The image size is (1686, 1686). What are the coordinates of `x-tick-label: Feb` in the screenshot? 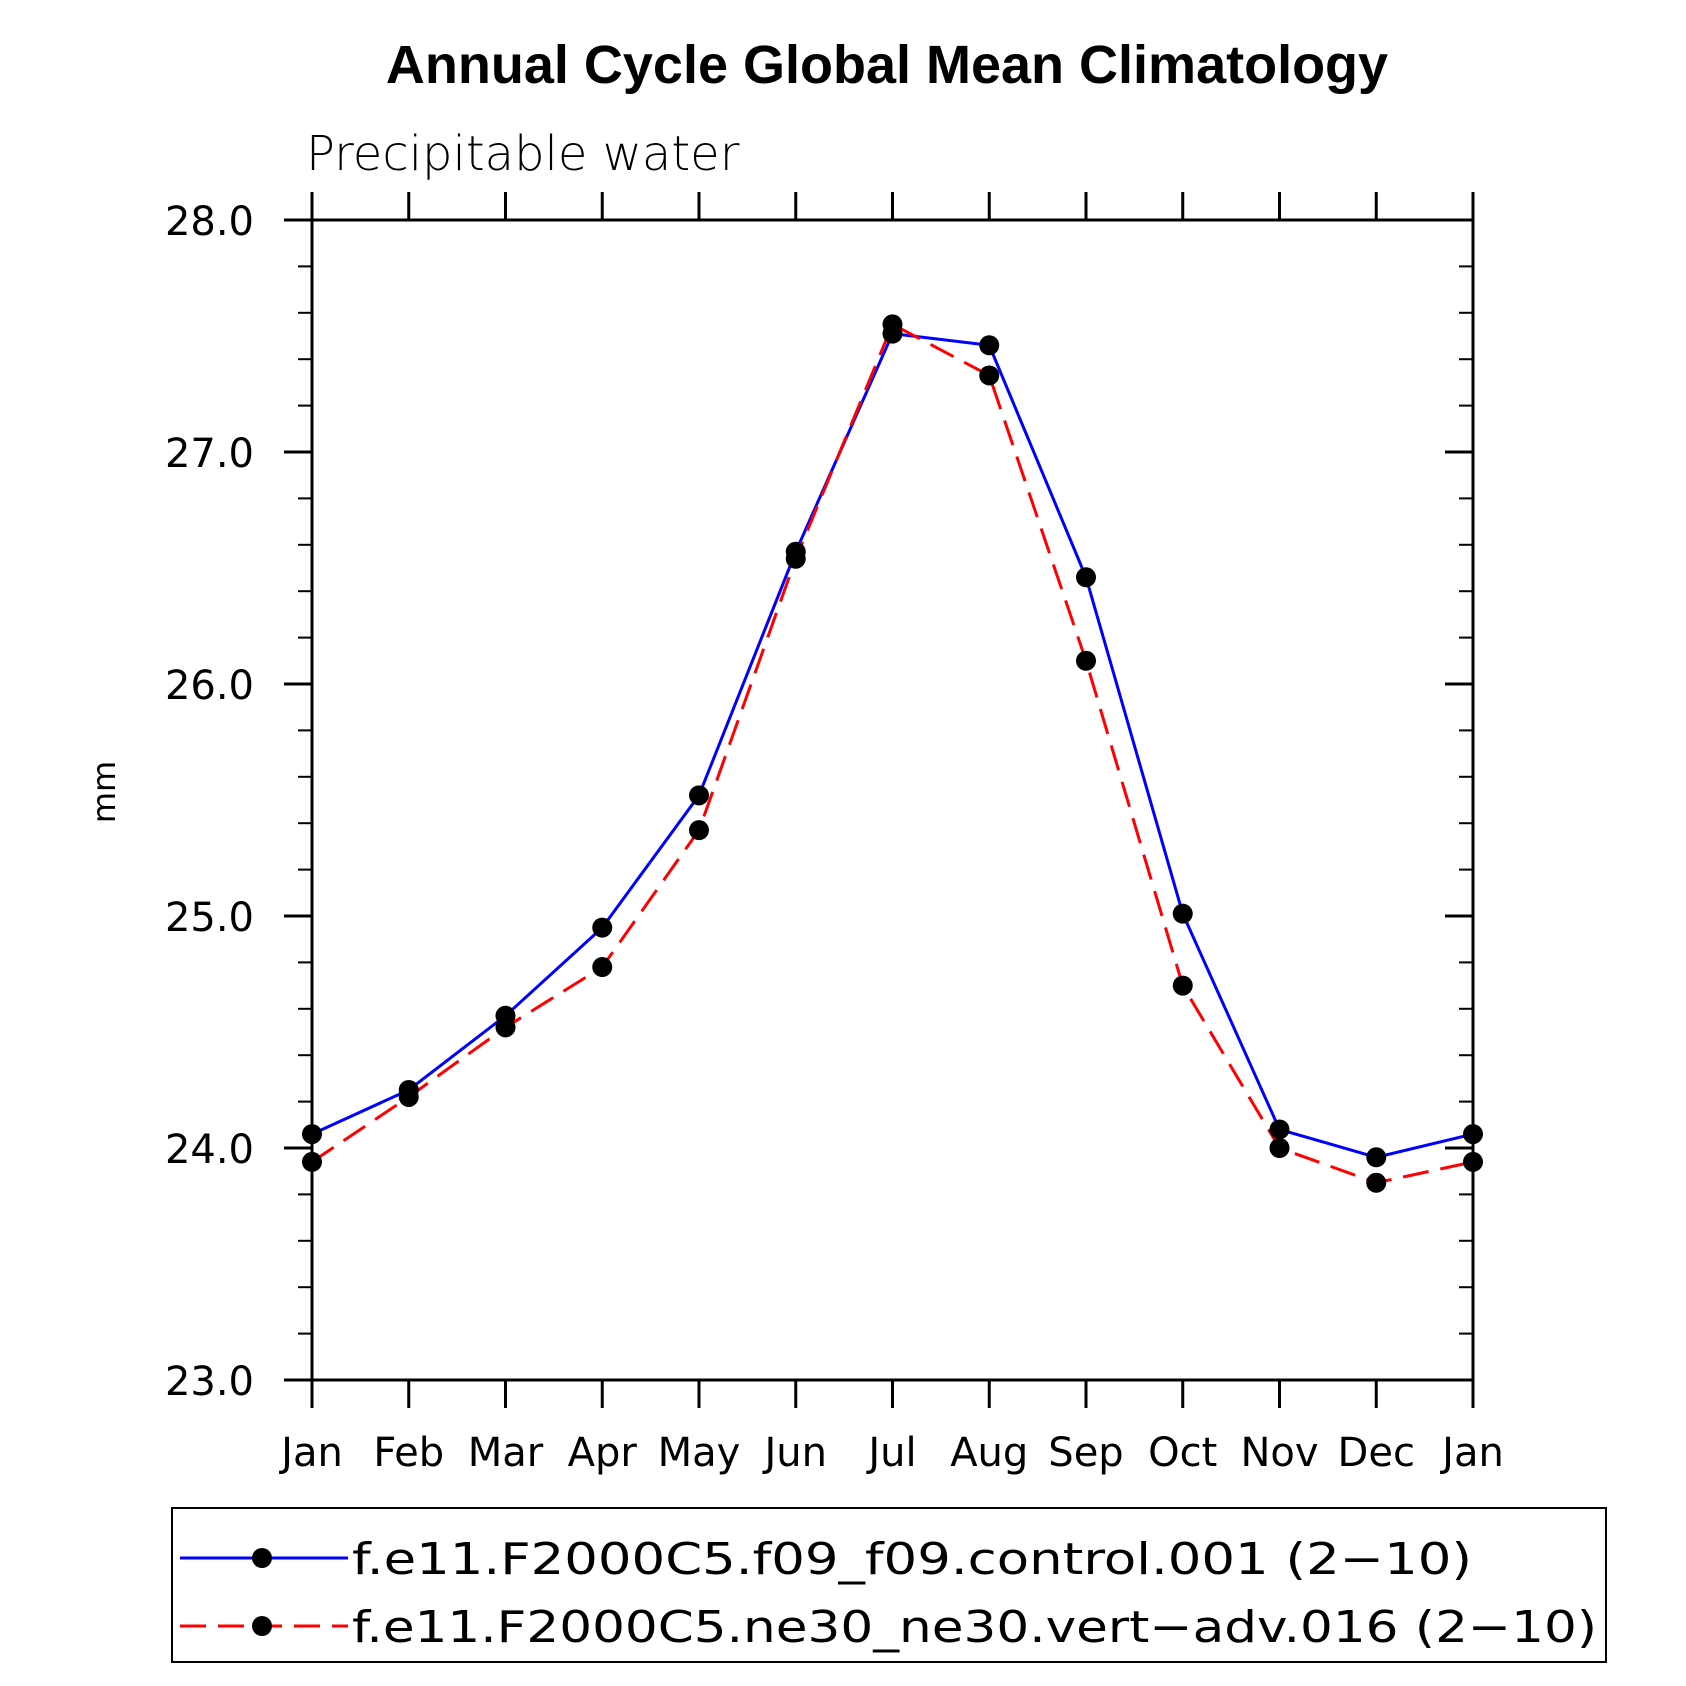 It's located at (408, 1453).